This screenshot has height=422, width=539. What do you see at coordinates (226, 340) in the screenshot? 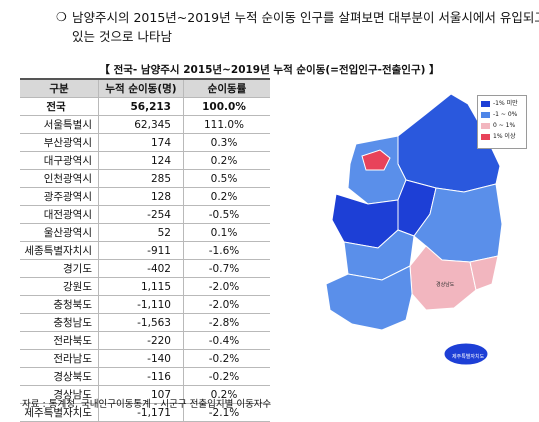
I see `cell-rate: -0.4%` at bounding box center [226, 340].